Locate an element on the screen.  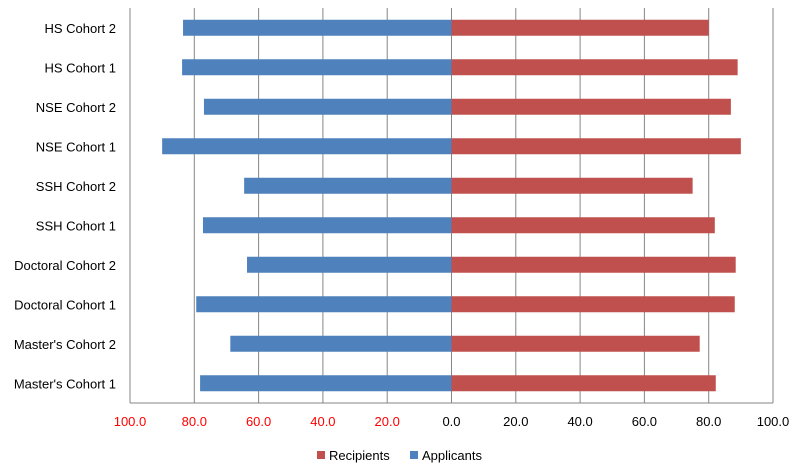
category-label: NSE Cohort 2 is located at coordinates (76, 107).